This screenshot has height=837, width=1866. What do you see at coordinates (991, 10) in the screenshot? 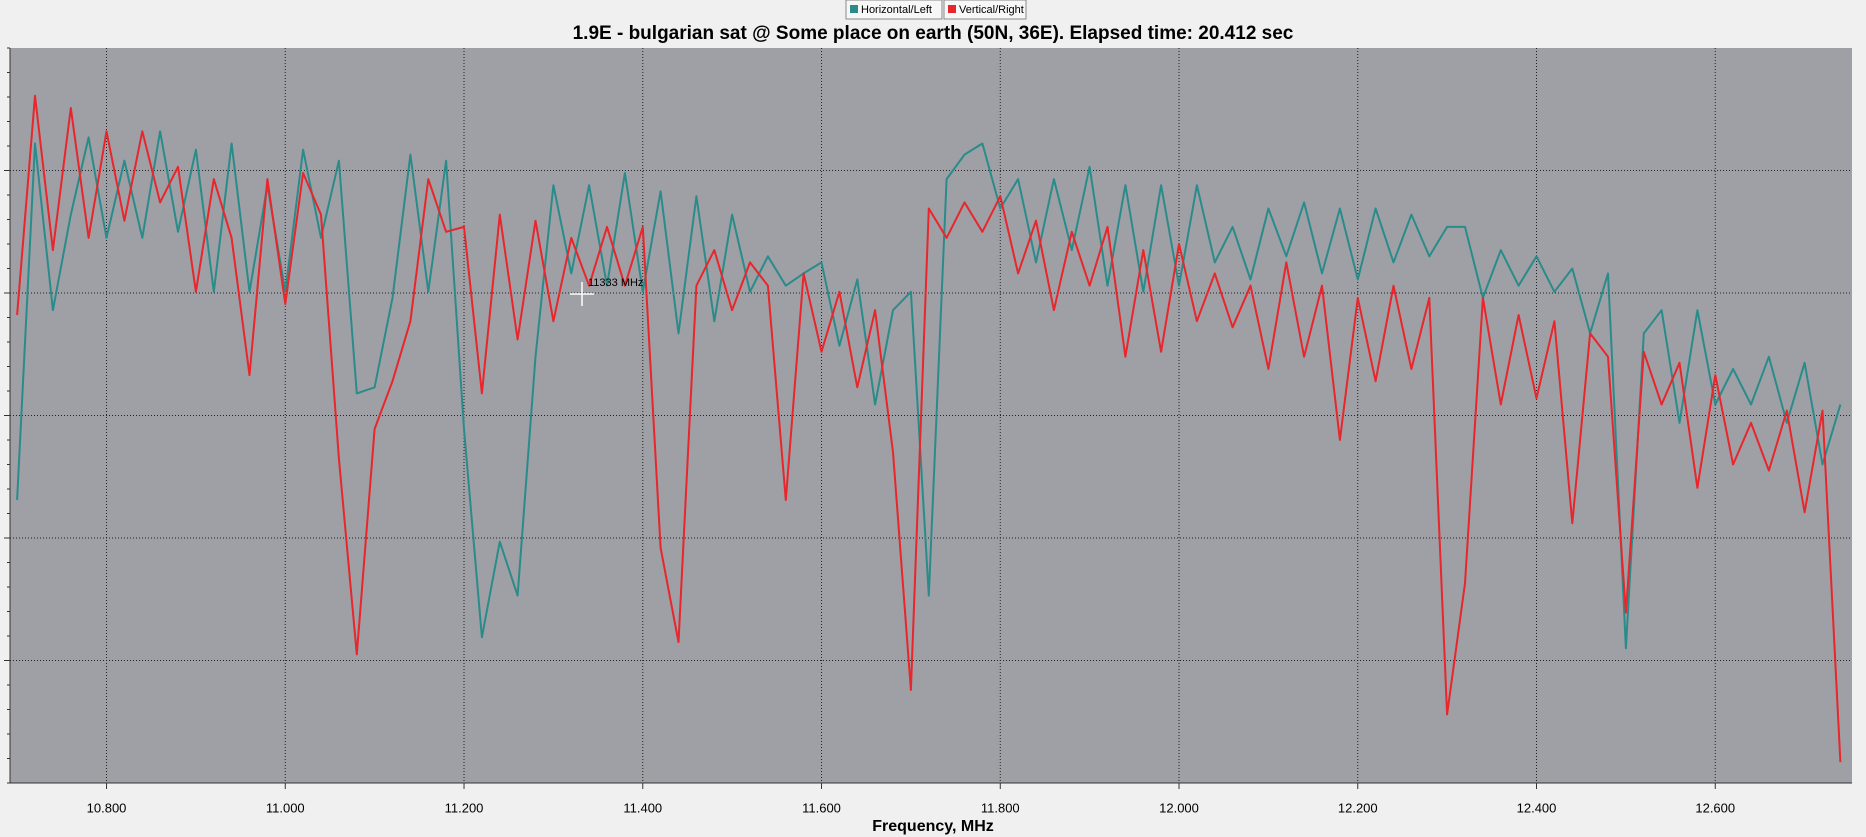
I see `legend-label: Vertical/Right` at bounding box center [991, 10].